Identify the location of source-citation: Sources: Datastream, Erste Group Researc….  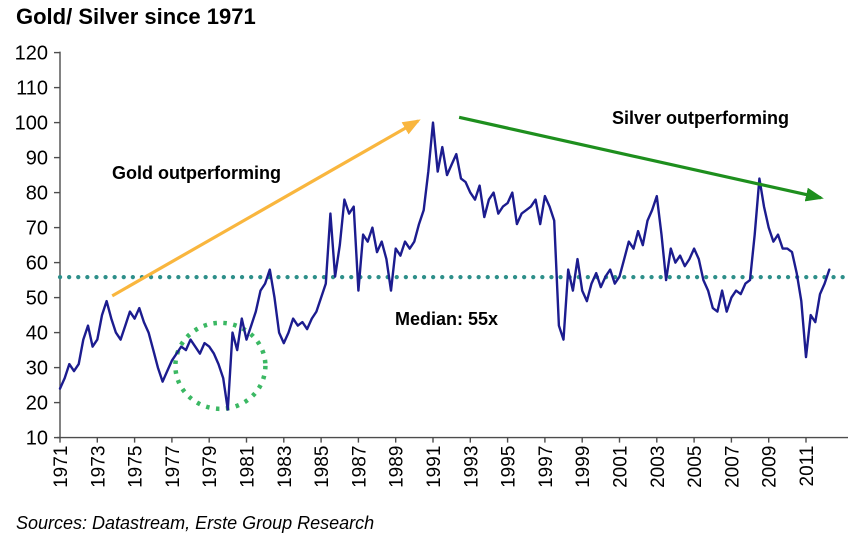
(195, 523).